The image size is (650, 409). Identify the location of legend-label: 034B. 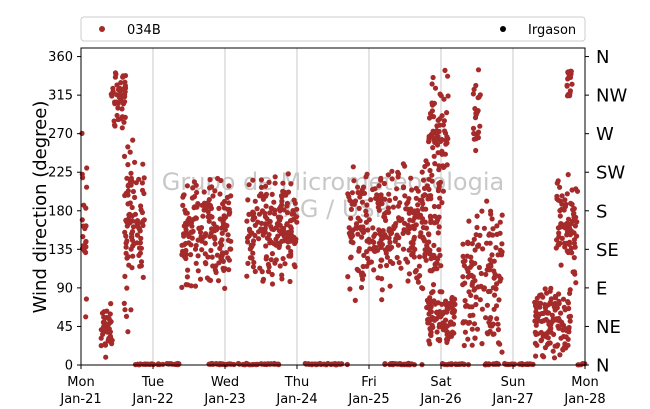
(144, 30).